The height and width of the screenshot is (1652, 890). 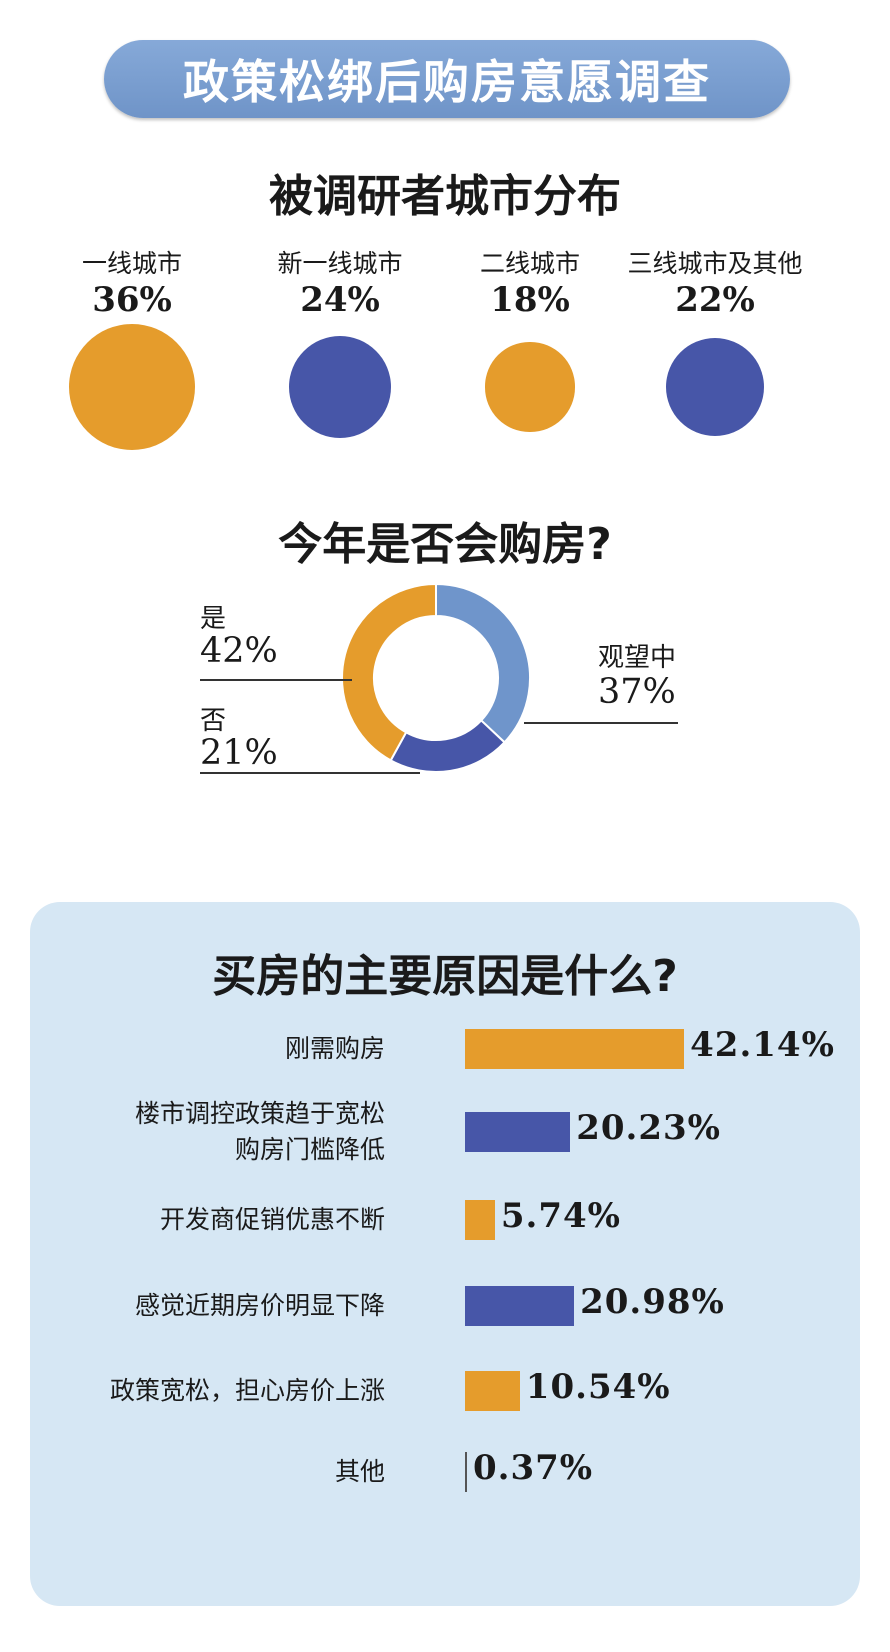 I want to click on page-title: 政策松绑后购房意愿调查, so click(x=447, y=82).